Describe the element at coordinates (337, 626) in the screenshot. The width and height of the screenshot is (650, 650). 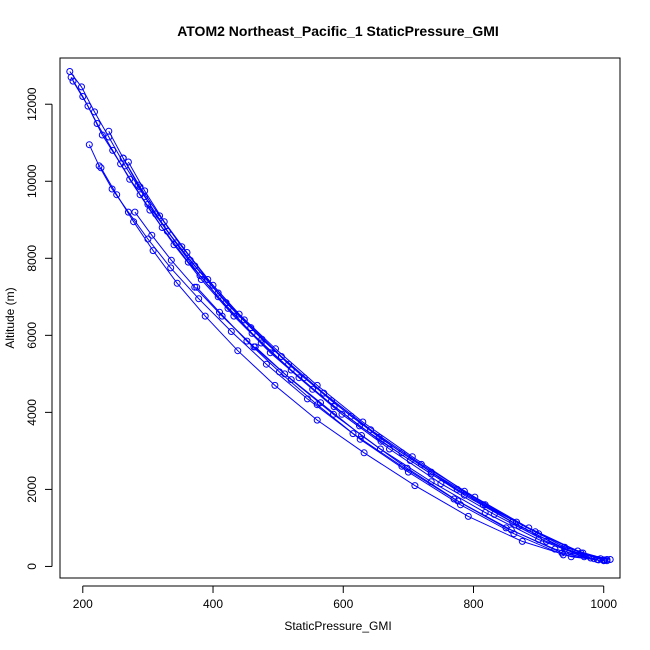
I see `x-axis-label: StaticPressure_GMI` at that location.